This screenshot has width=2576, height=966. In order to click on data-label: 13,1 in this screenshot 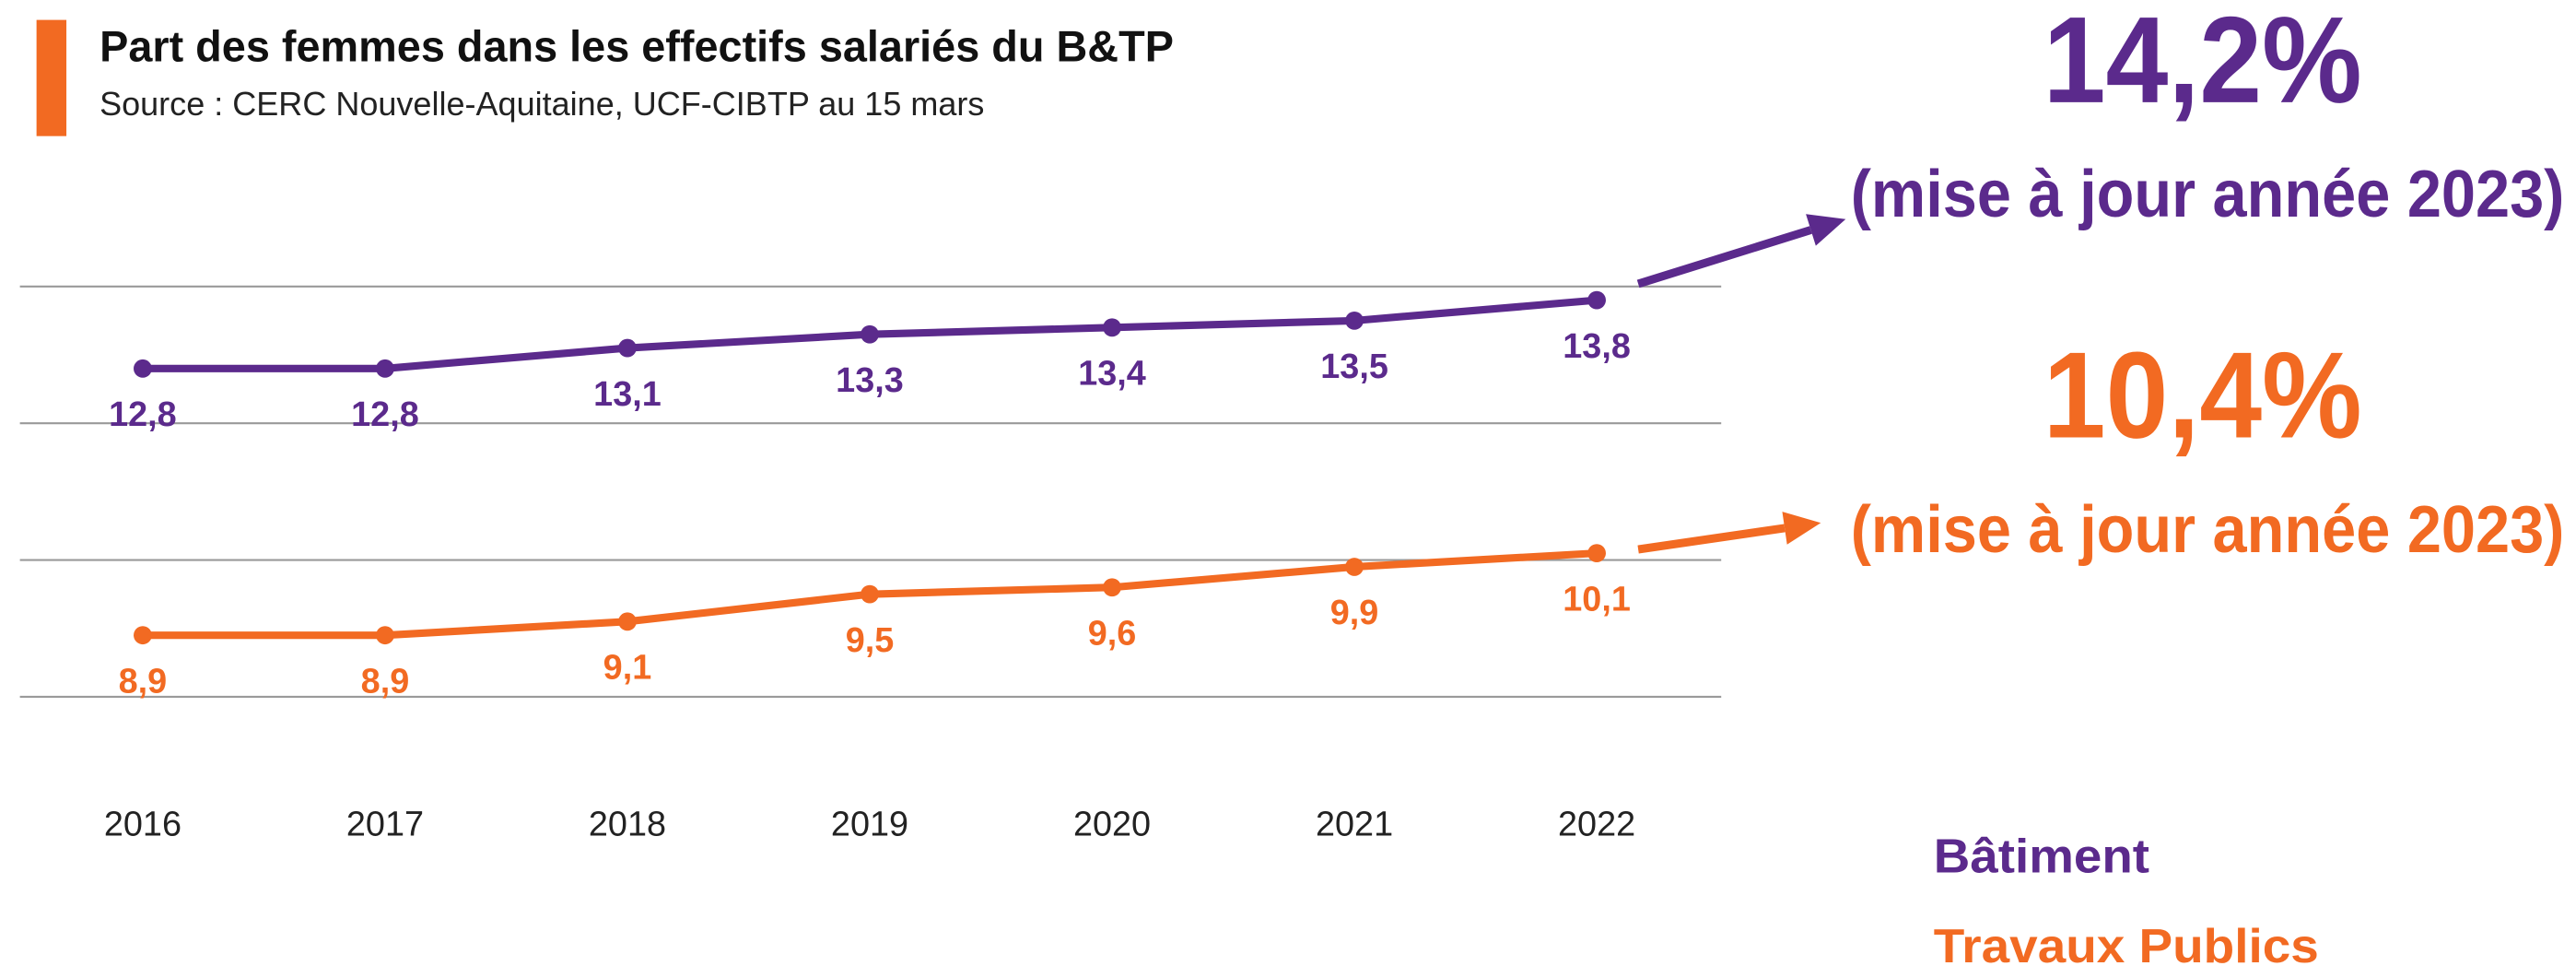, I will do `click(627, 394)`.